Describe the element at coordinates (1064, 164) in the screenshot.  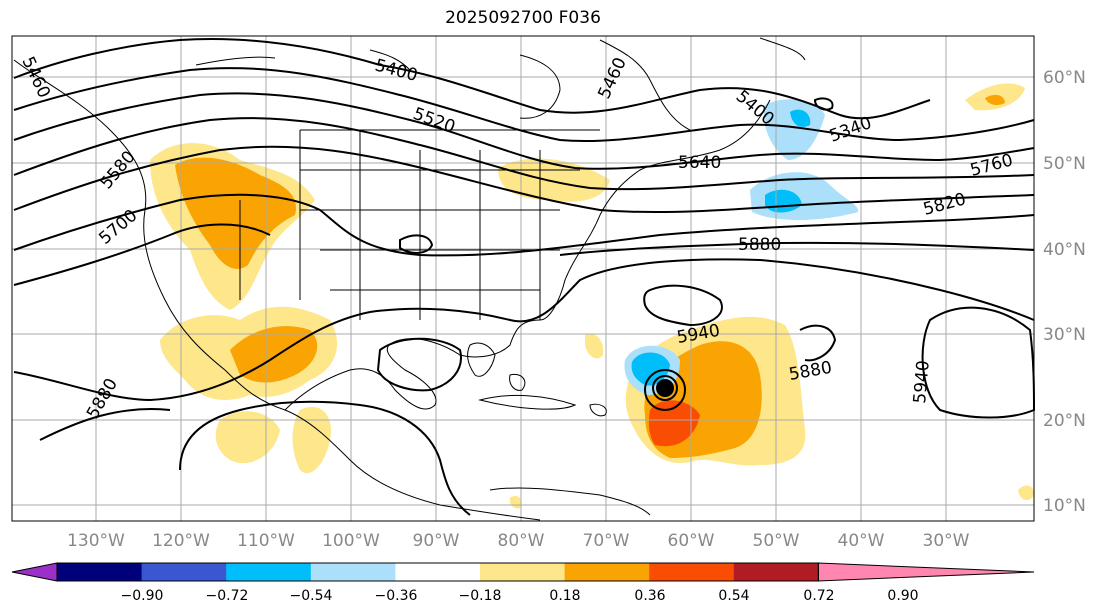
I see `lat-label: 50°N` at that location.